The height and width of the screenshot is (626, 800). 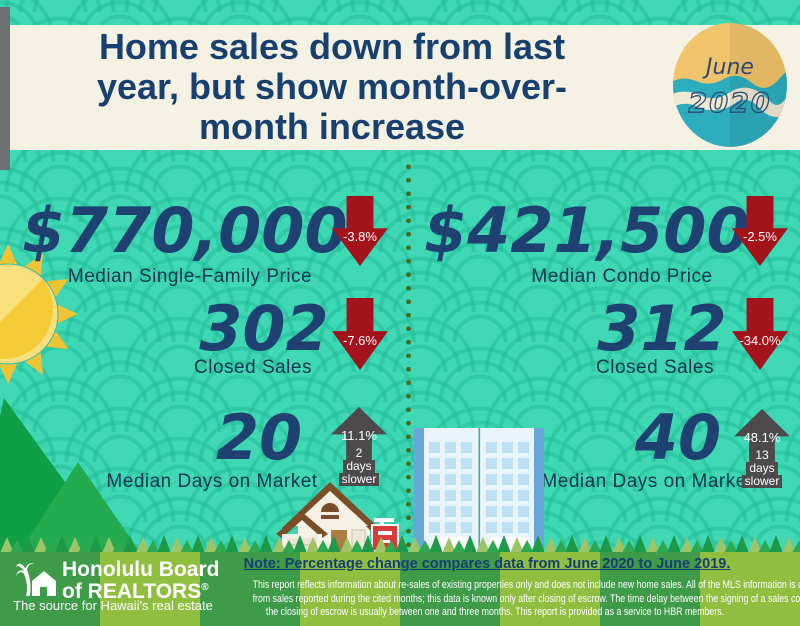 I want to click on sun-icon, so click(x=39, y=314).